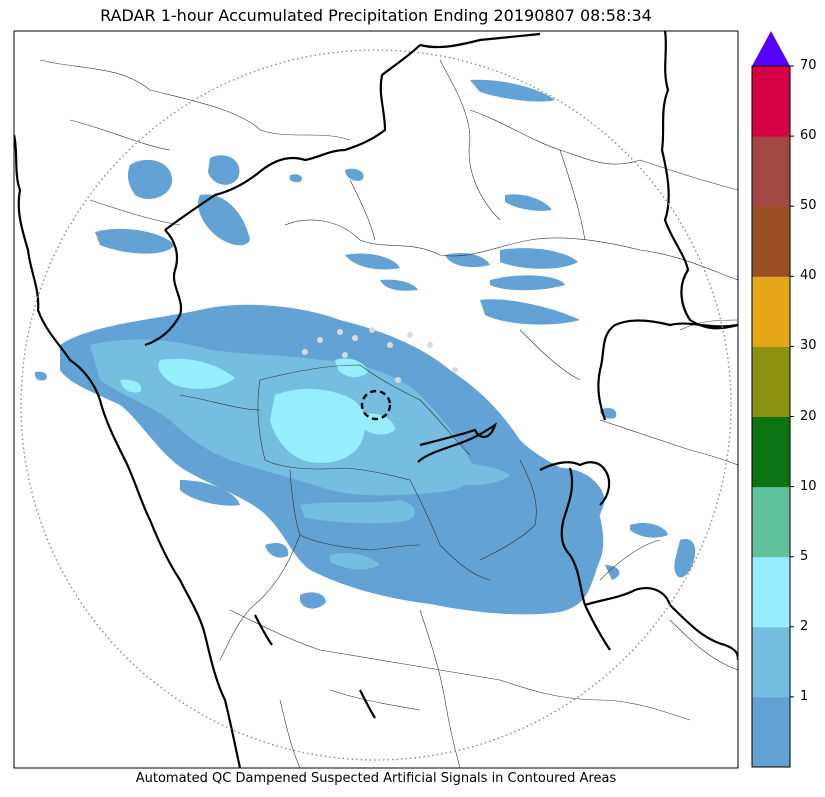 This screenshot has width=825, height=797. Describe the element at coordinates (808, 206) in the screenshot. I see `colorbar-tick-label: 50` at that location.